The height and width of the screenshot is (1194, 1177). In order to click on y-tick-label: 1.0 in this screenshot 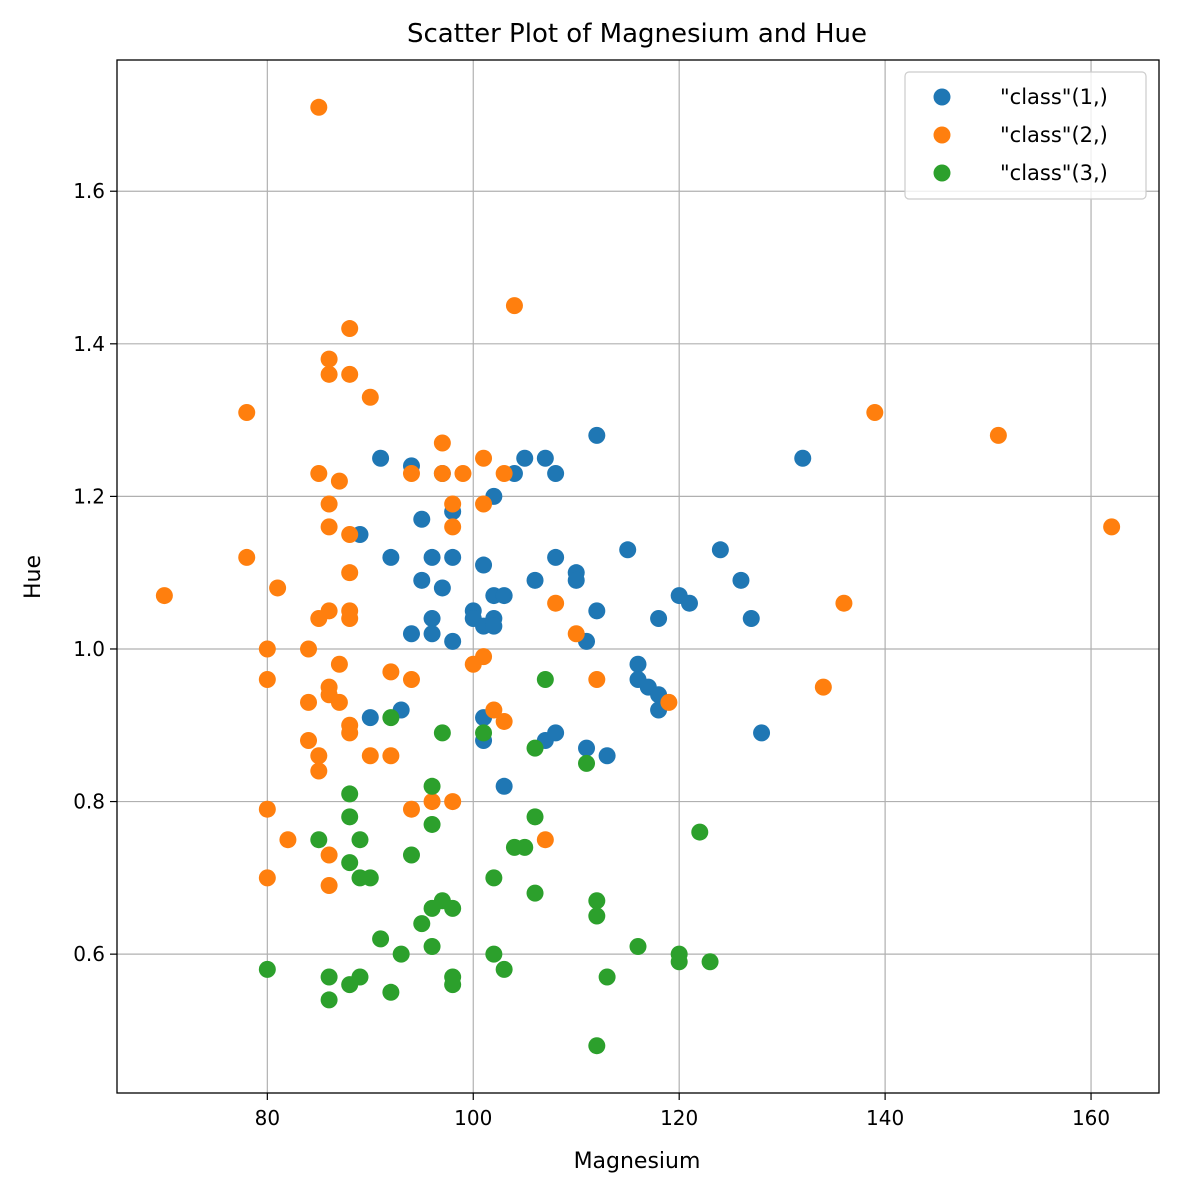, I will do `click(89, 649)`.